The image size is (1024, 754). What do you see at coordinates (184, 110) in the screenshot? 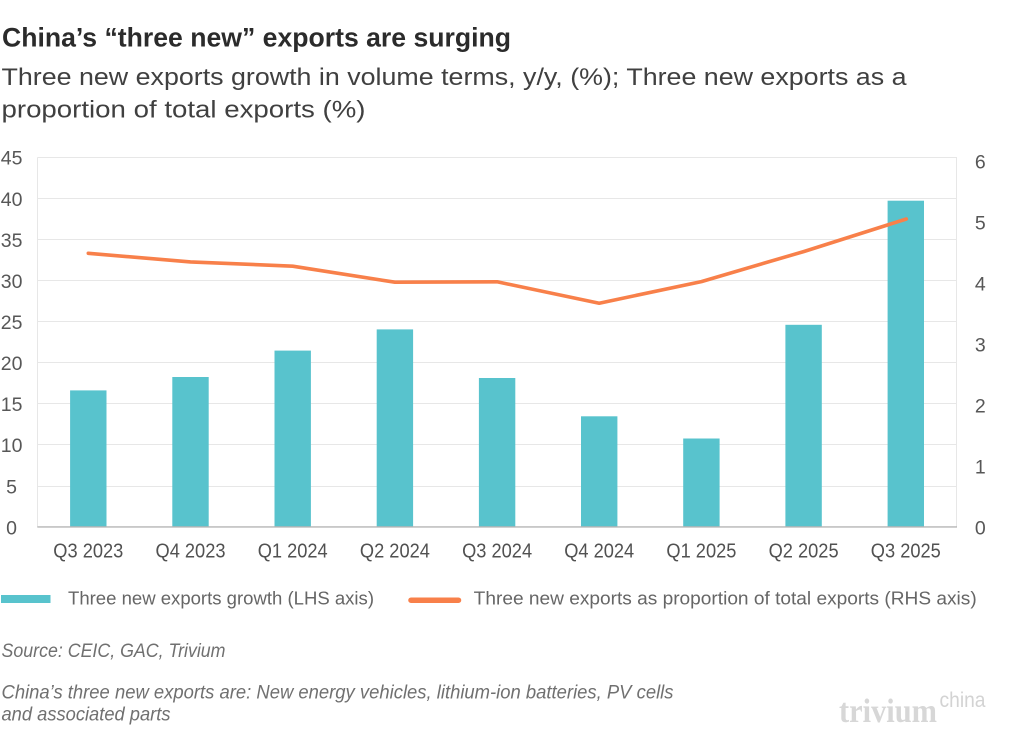
I see `svg-text:proportion of total exports (%: proportion of total exports (%)` at bounding box center [184, 110].